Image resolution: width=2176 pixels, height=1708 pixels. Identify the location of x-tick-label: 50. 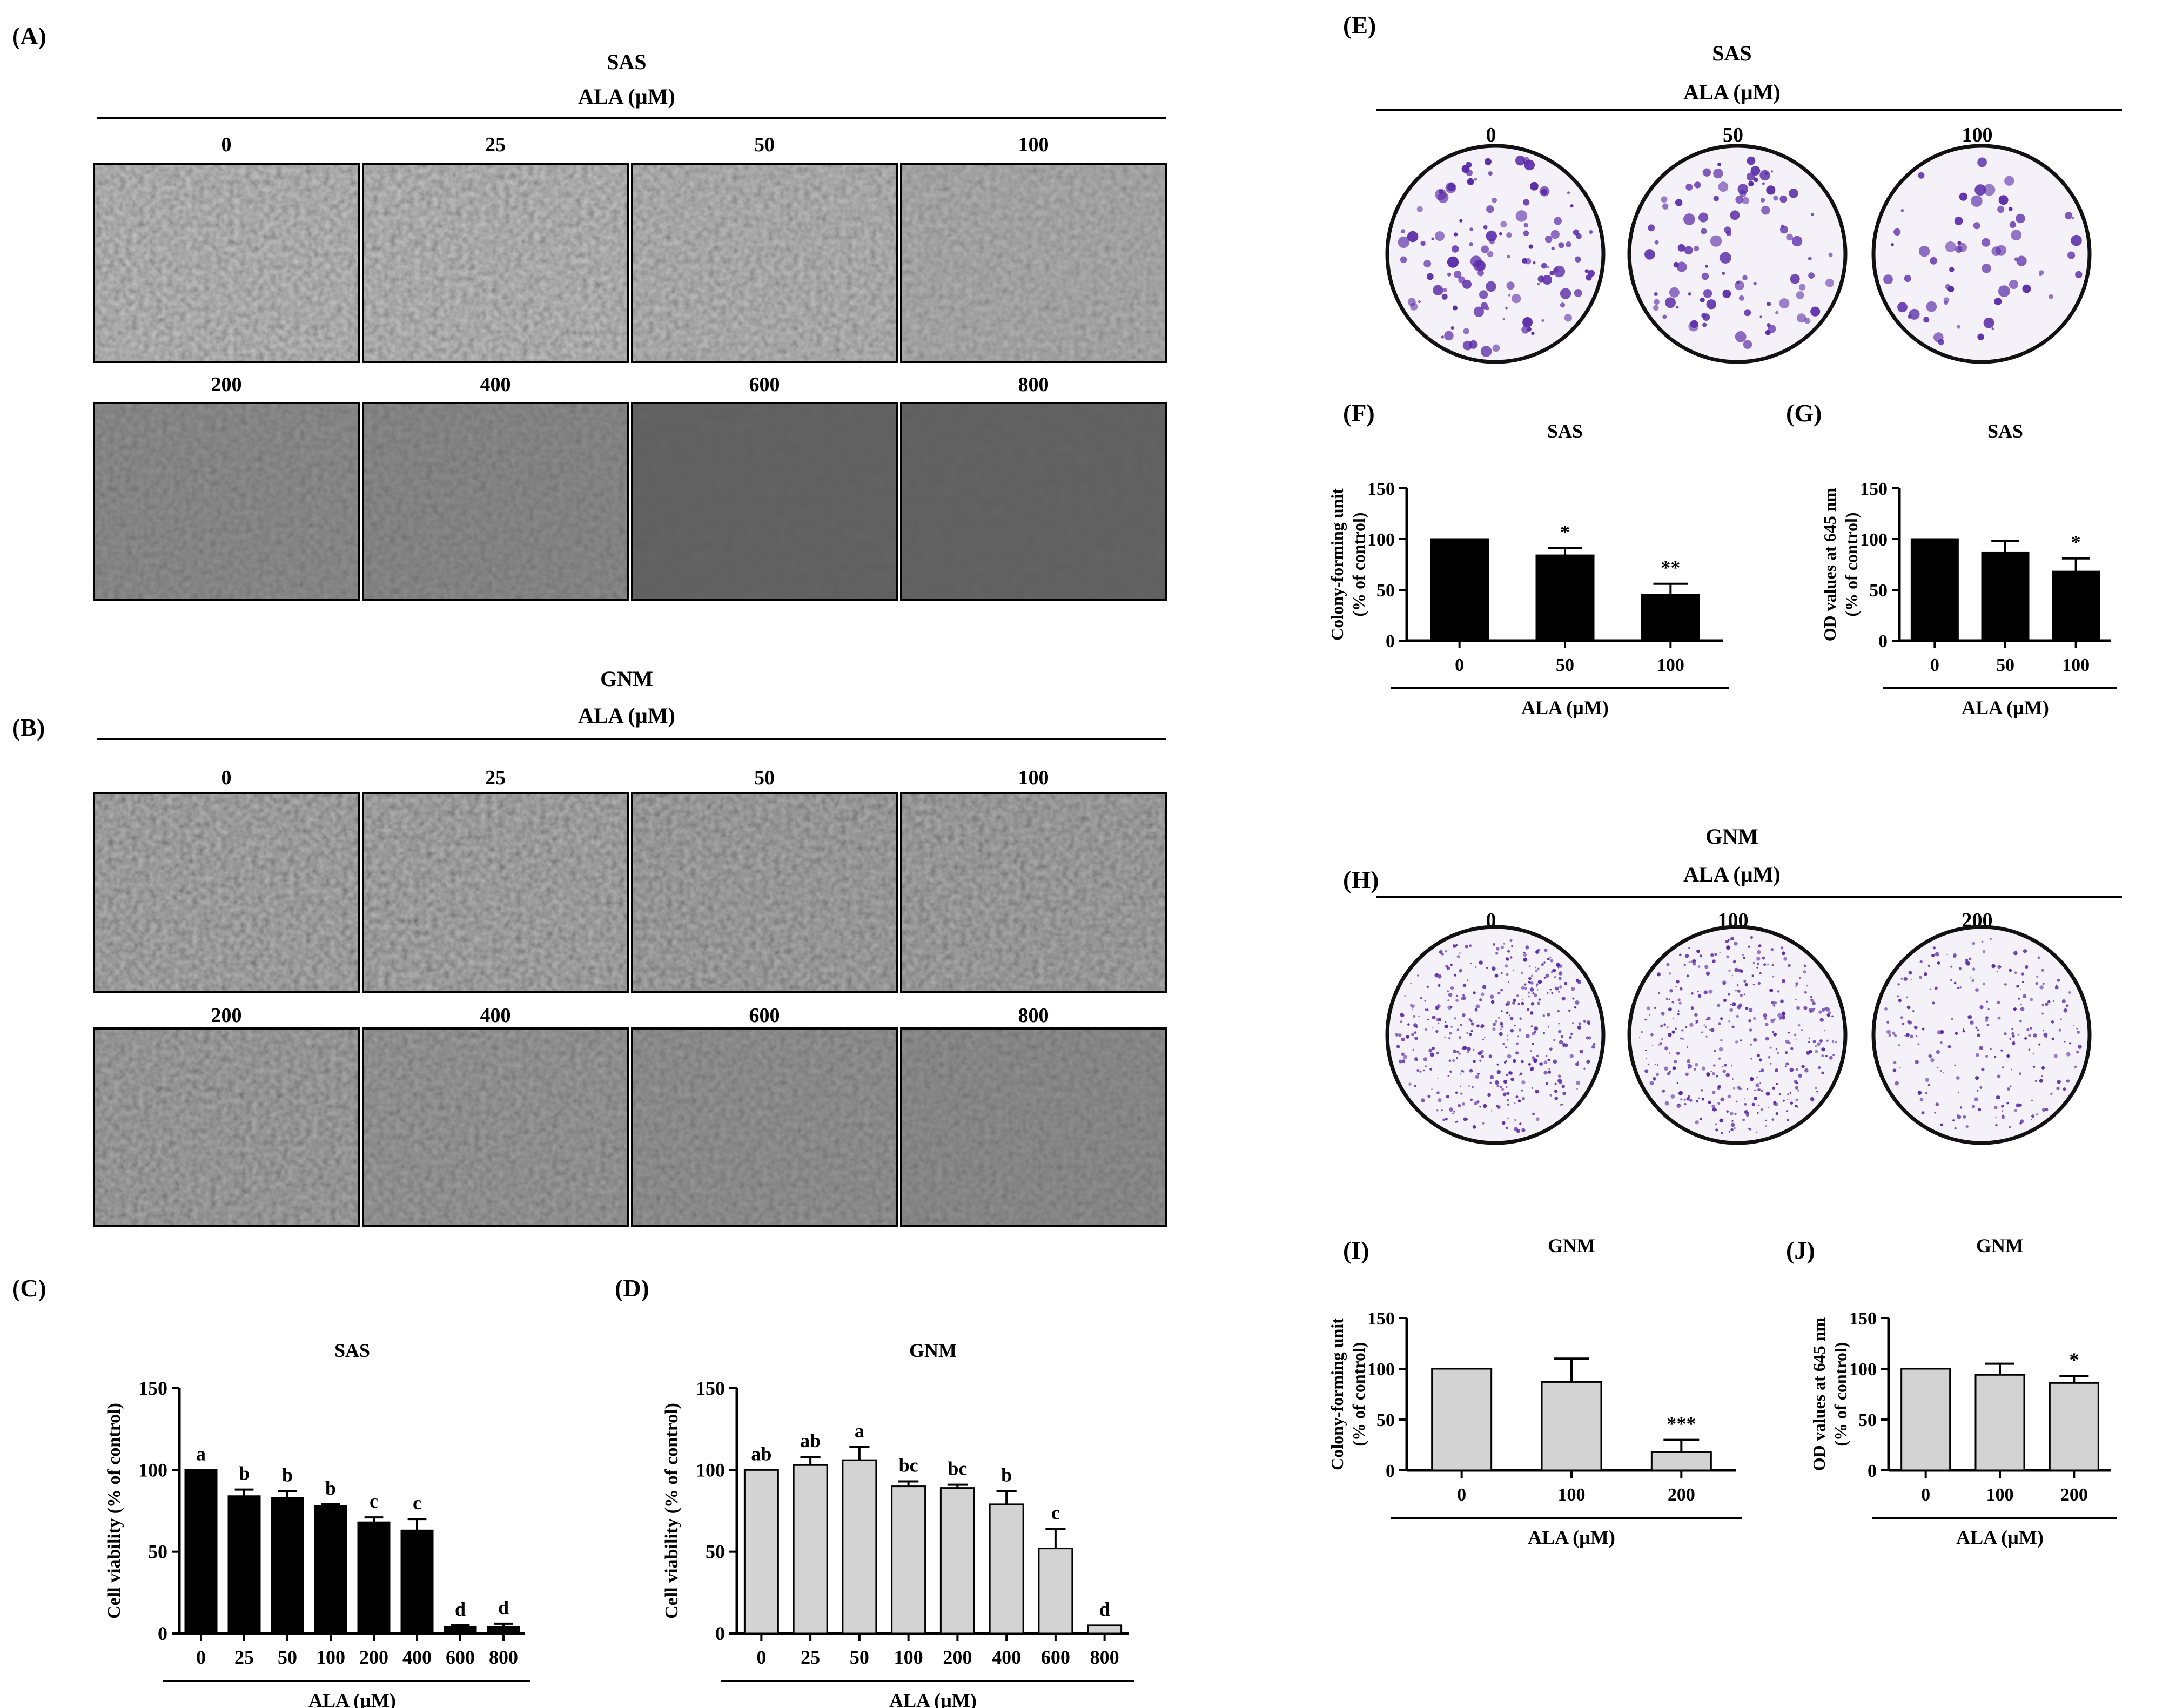
(859, 1657).